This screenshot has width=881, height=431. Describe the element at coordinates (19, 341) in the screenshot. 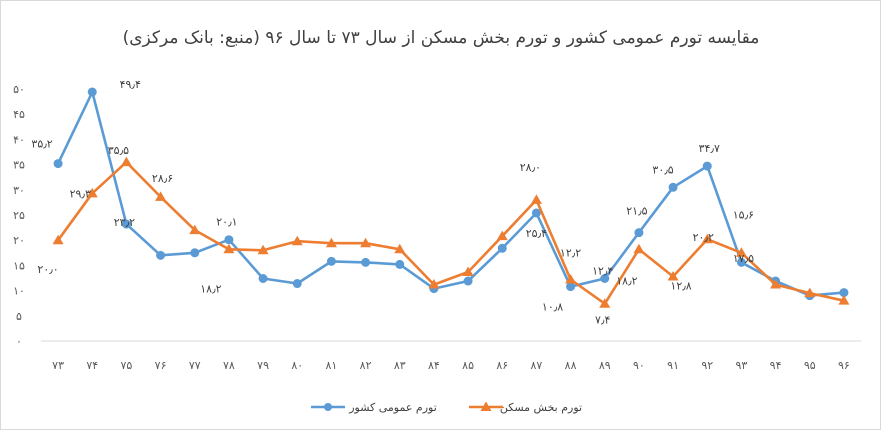

I see `y-tick-label: ۰` at that location.